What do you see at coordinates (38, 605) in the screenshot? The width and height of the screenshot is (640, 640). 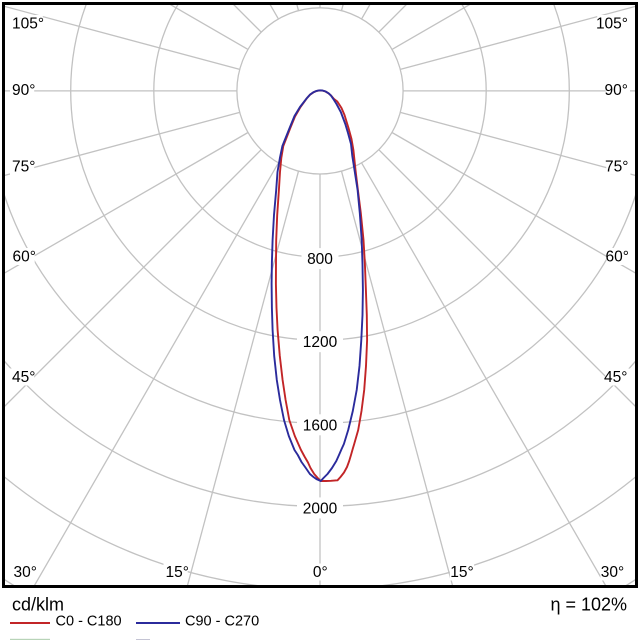 I see `svg-text: cd/klm` at bounding box center [38, 605].